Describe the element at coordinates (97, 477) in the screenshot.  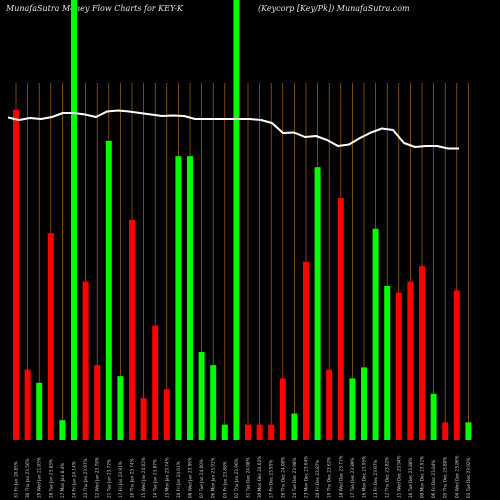
I see `x-tick-label: 22 Wed Jan 23.78%` at that location.